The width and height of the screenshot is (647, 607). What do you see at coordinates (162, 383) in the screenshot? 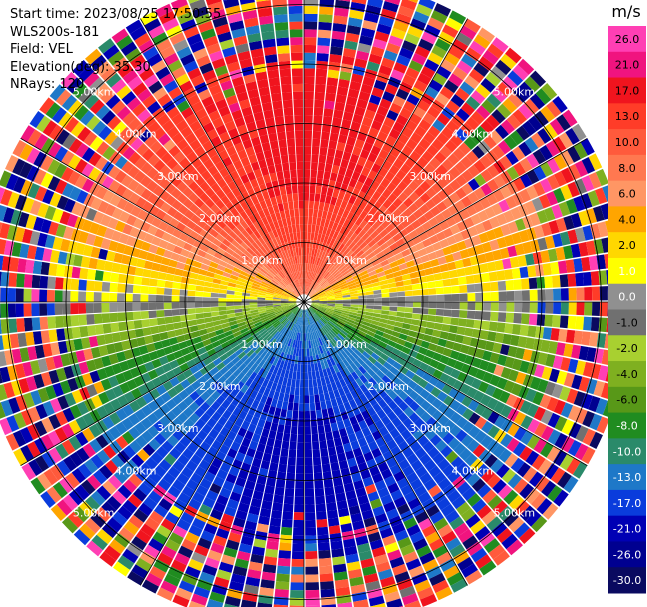
I see `azimuth-spoke` at bounding box center [162, 383].